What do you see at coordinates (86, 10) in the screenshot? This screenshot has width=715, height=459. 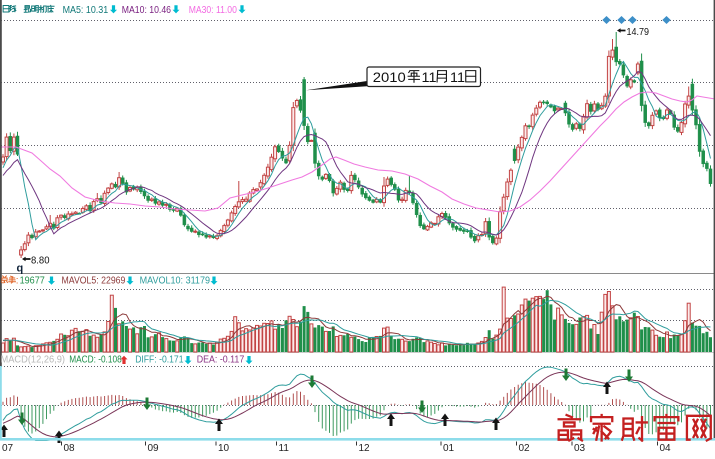 I see `svg-text: MA5: 10.31` at bounding box center [86, 10].